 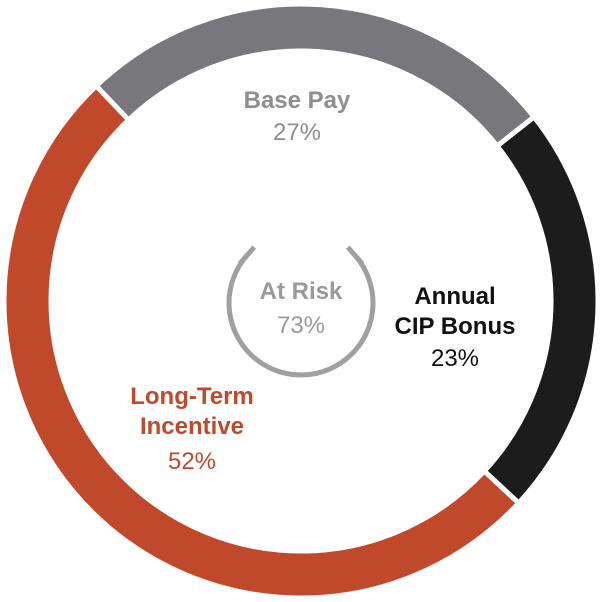 What do you see at coordinates (297, 100) in the screenshot?
I see `segment-label: Base Pay` at bounding box center [297, 100].